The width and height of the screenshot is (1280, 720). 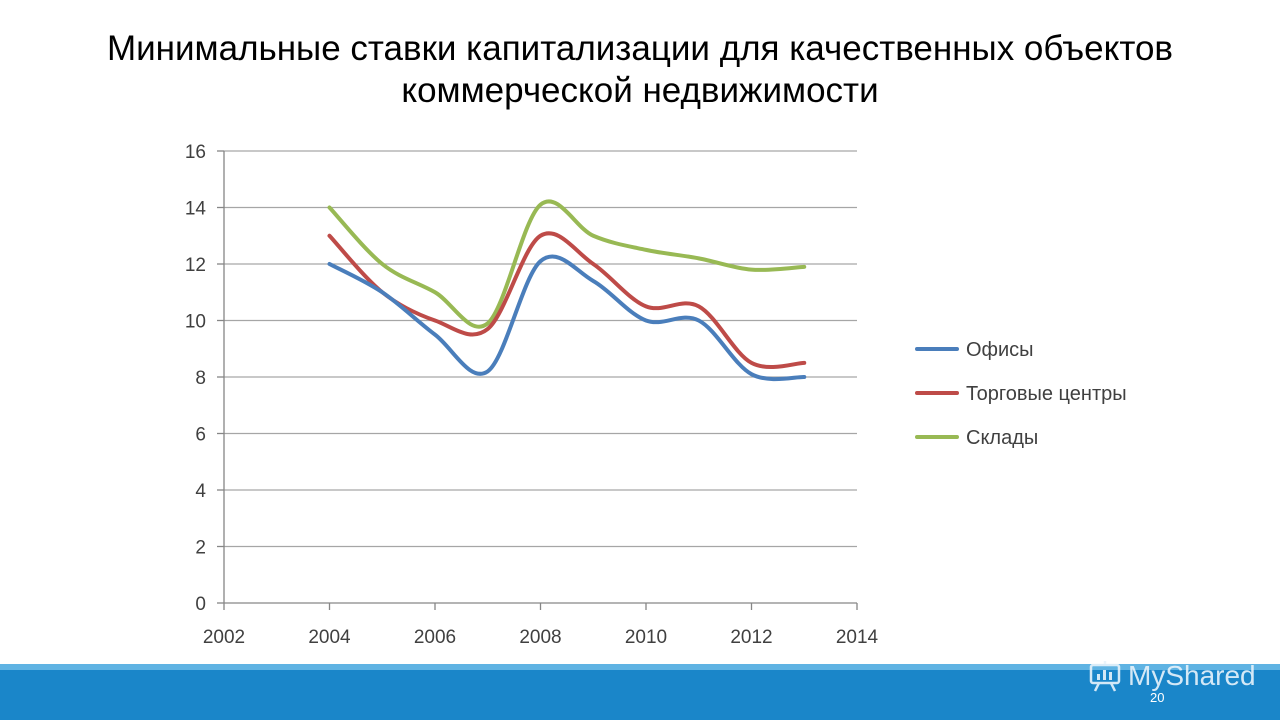 I want to click on y-tick-label-6: 6, so click(x=200, y=435).